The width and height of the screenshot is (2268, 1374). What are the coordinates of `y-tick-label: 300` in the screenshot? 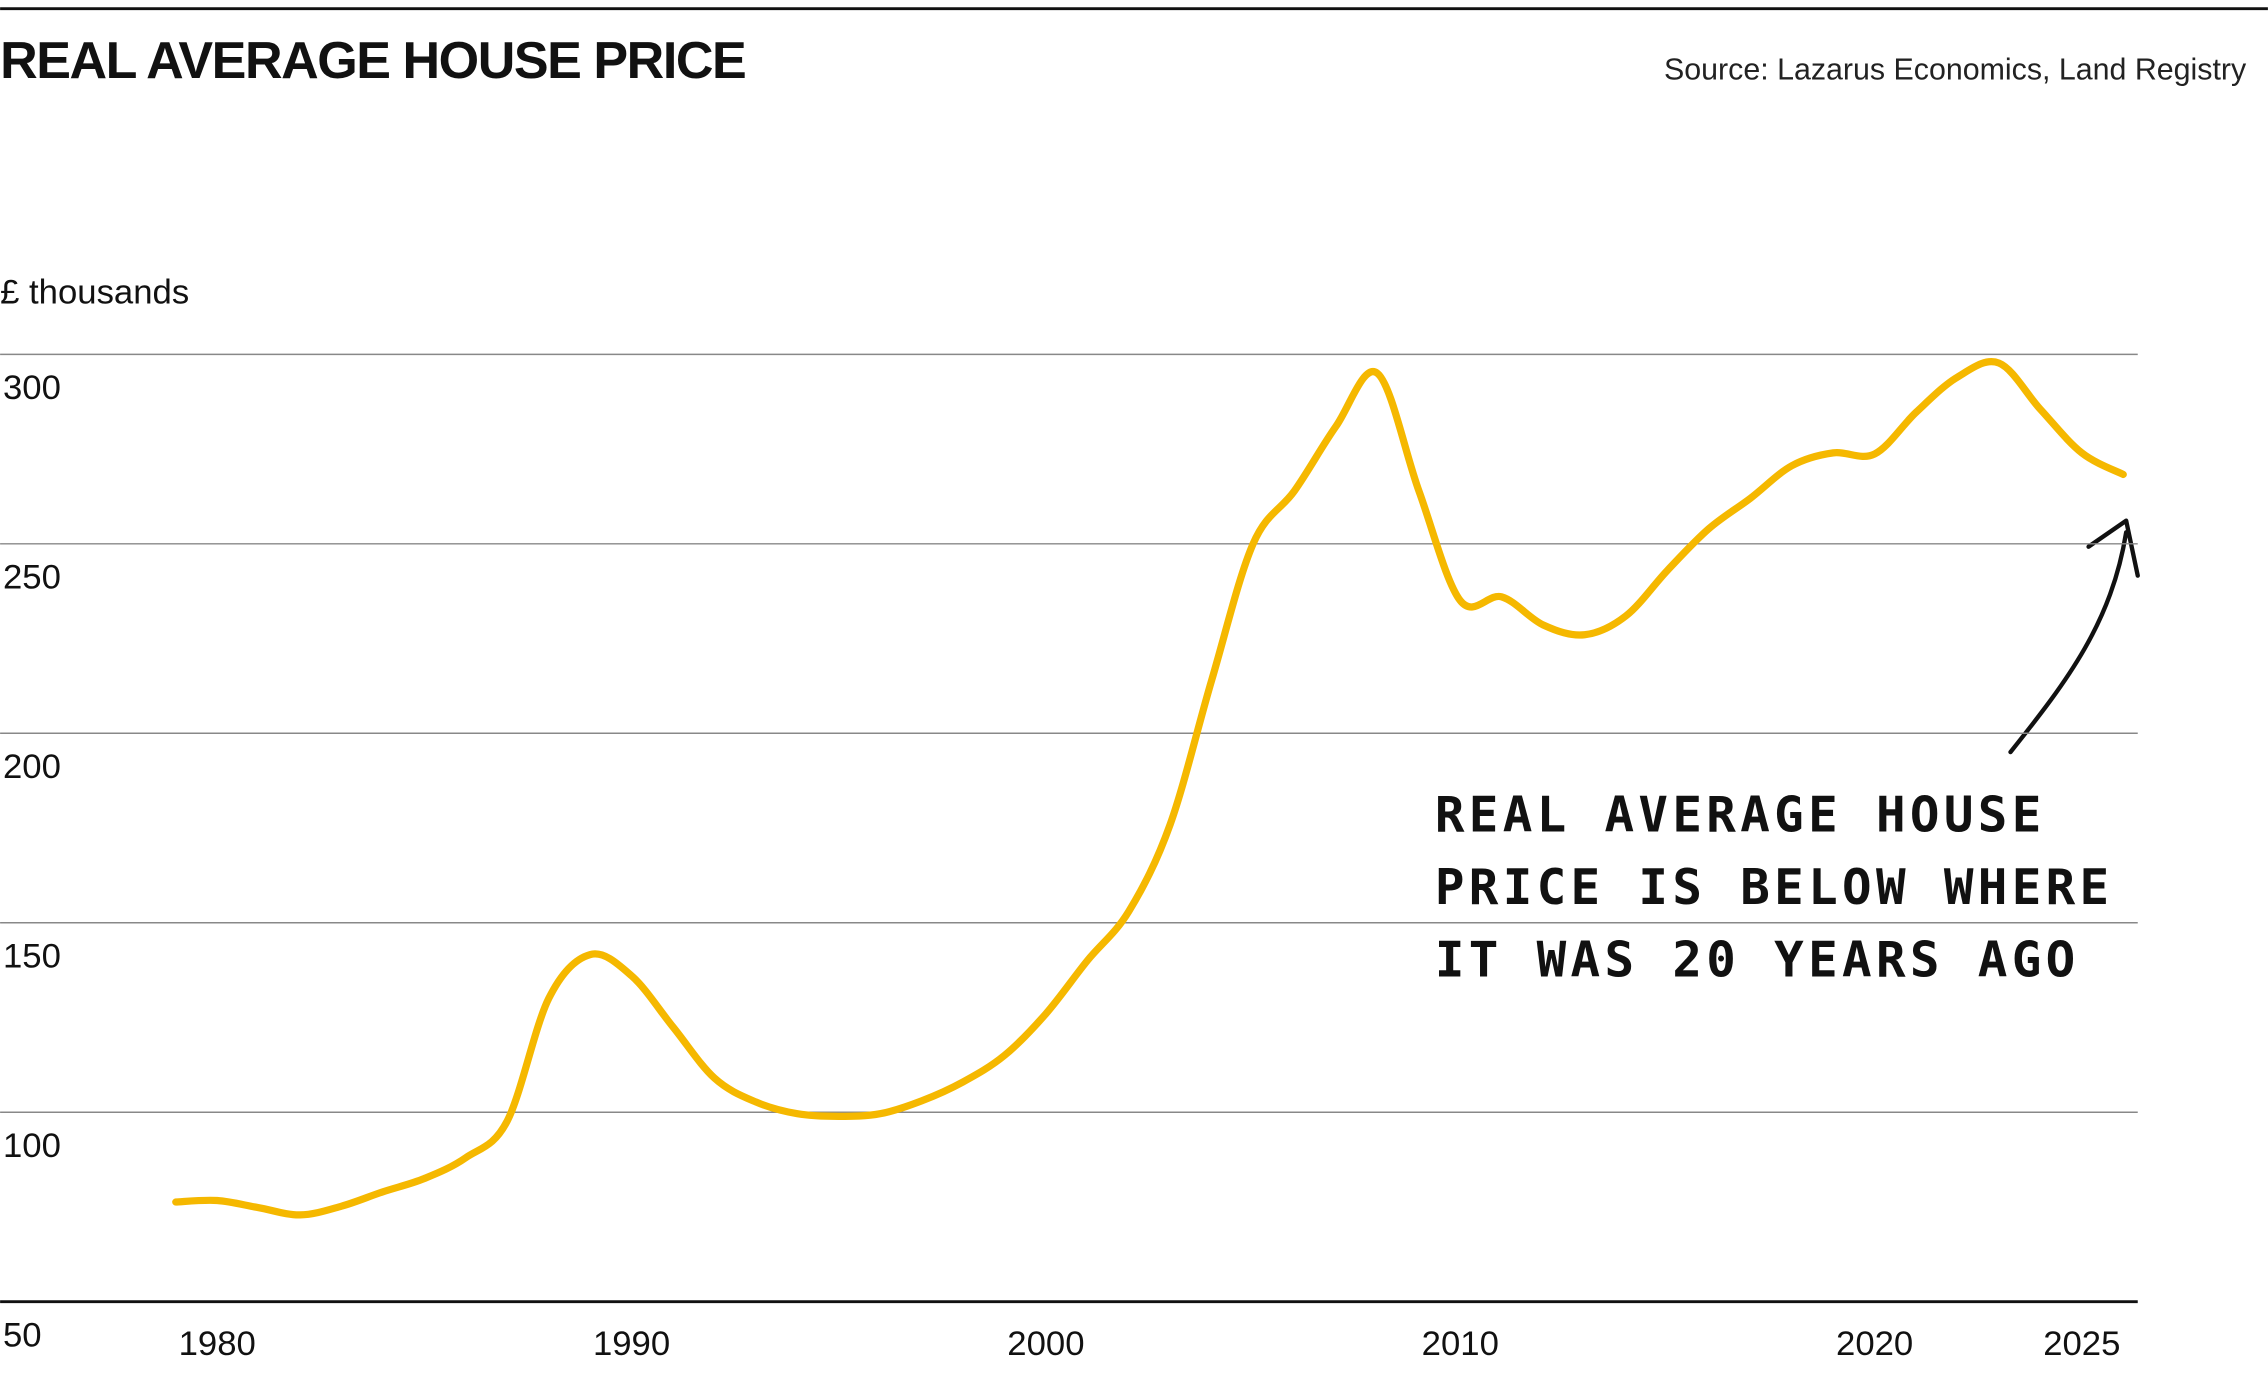 It's located at (32, 388).